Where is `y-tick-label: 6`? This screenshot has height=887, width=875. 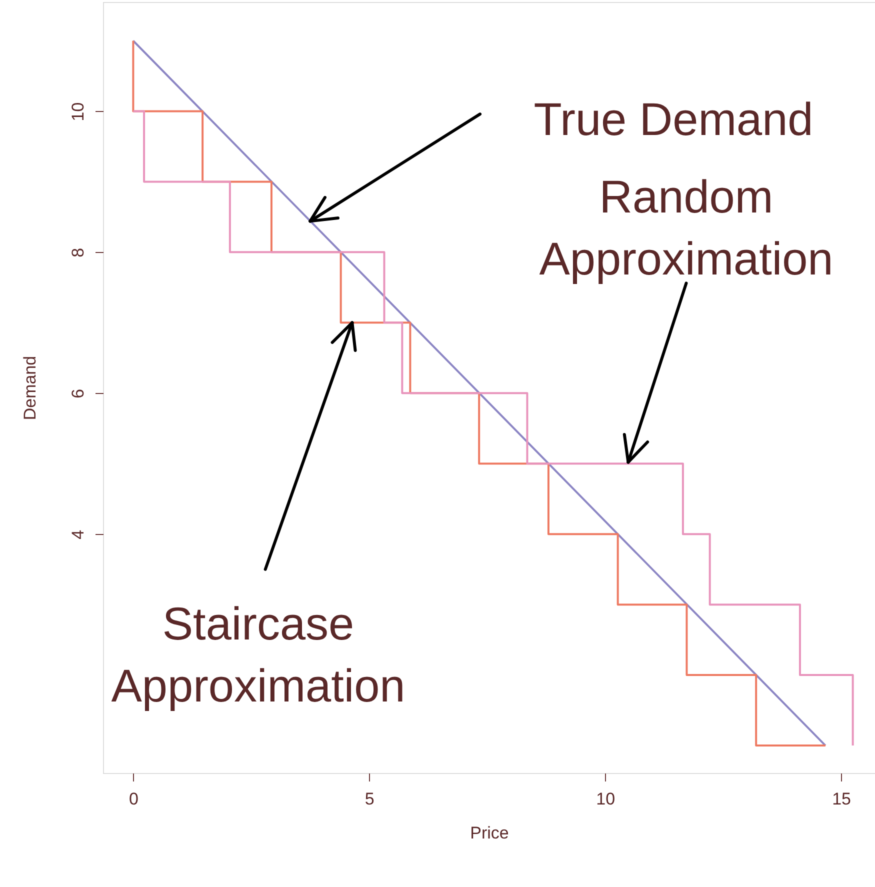
y-tick-label: 6 is located at coordinates (78, 393).